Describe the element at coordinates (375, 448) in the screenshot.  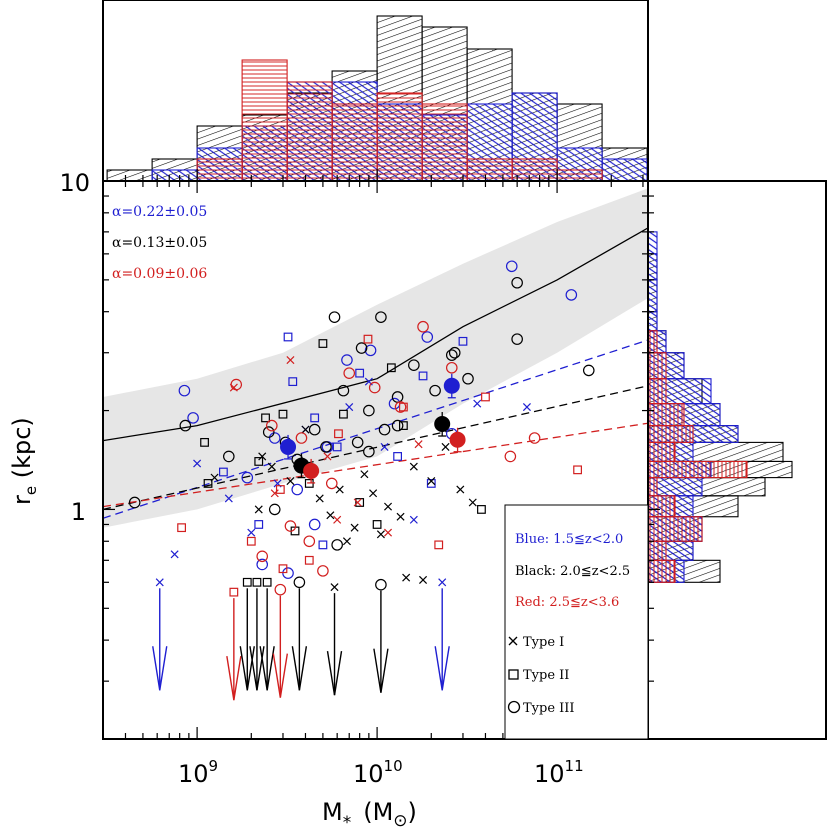
I see `fit-line` at that location.